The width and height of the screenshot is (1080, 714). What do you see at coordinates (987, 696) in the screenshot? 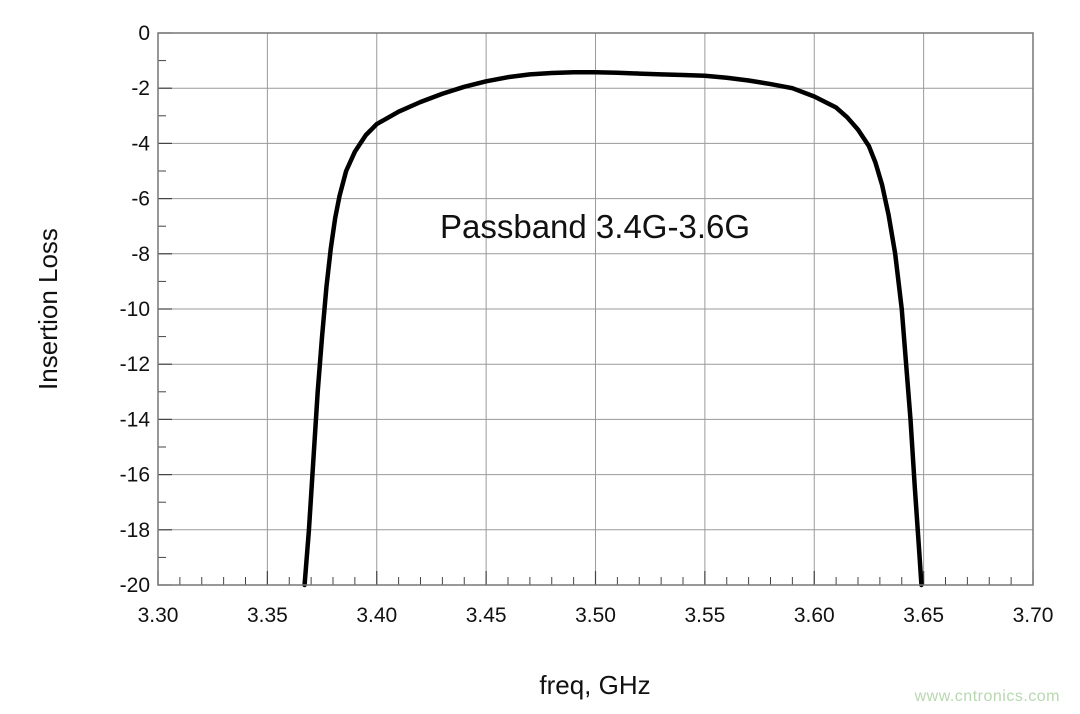
I see `watermark-text: www.cntronics.com` at bounding box center [987, 696].